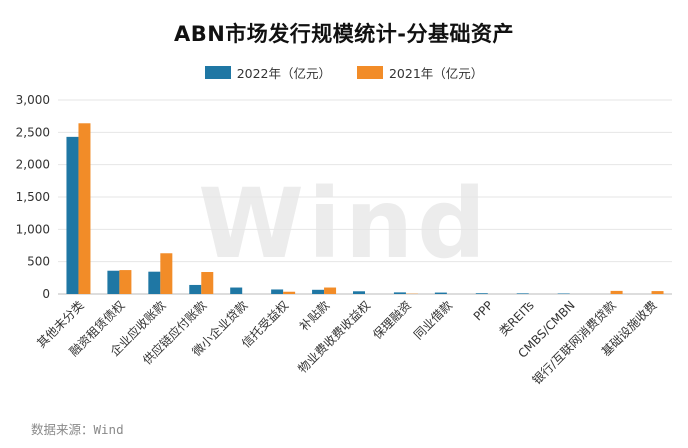  Describe the element at coordinates (369, 72) in the screenshot. I see `legend-swatch-2021` at that location.